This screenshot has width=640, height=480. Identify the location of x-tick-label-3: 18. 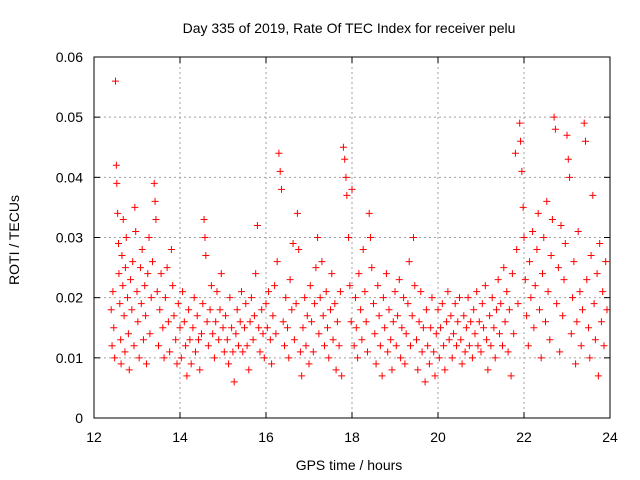
(352, 437).